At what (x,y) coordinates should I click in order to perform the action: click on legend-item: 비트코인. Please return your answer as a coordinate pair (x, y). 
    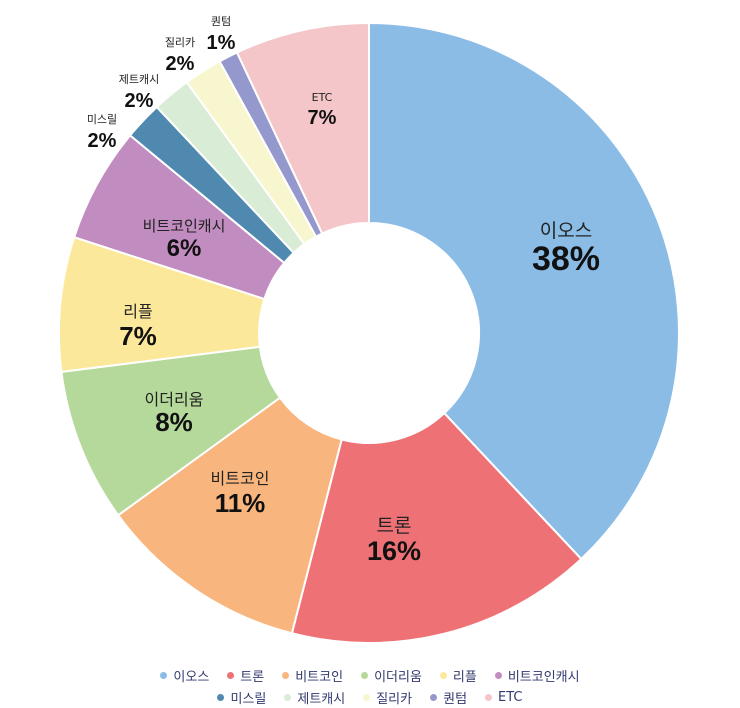
    Looking at the image, I should click on (312, 675).